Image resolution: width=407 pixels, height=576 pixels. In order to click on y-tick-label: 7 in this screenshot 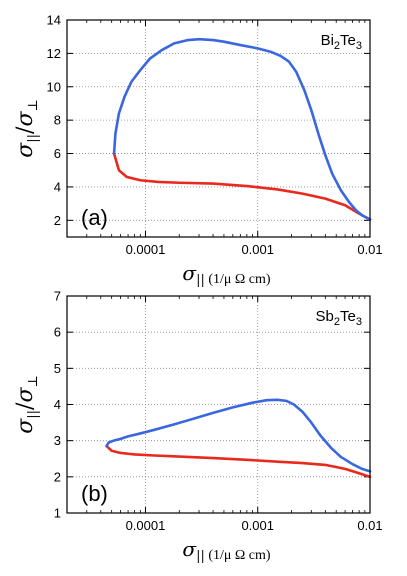, I will do `click(57, 296)`.